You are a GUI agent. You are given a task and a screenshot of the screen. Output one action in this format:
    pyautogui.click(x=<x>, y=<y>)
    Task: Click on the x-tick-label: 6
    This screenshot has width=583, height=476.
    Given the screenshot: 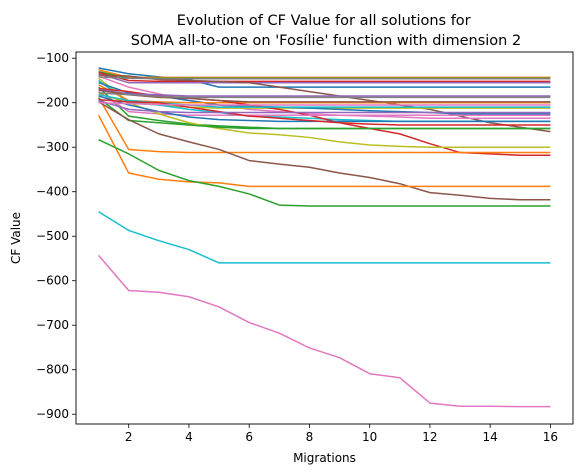 What is the action you would take?
    pyautogui.click(x=249, y=437)
    